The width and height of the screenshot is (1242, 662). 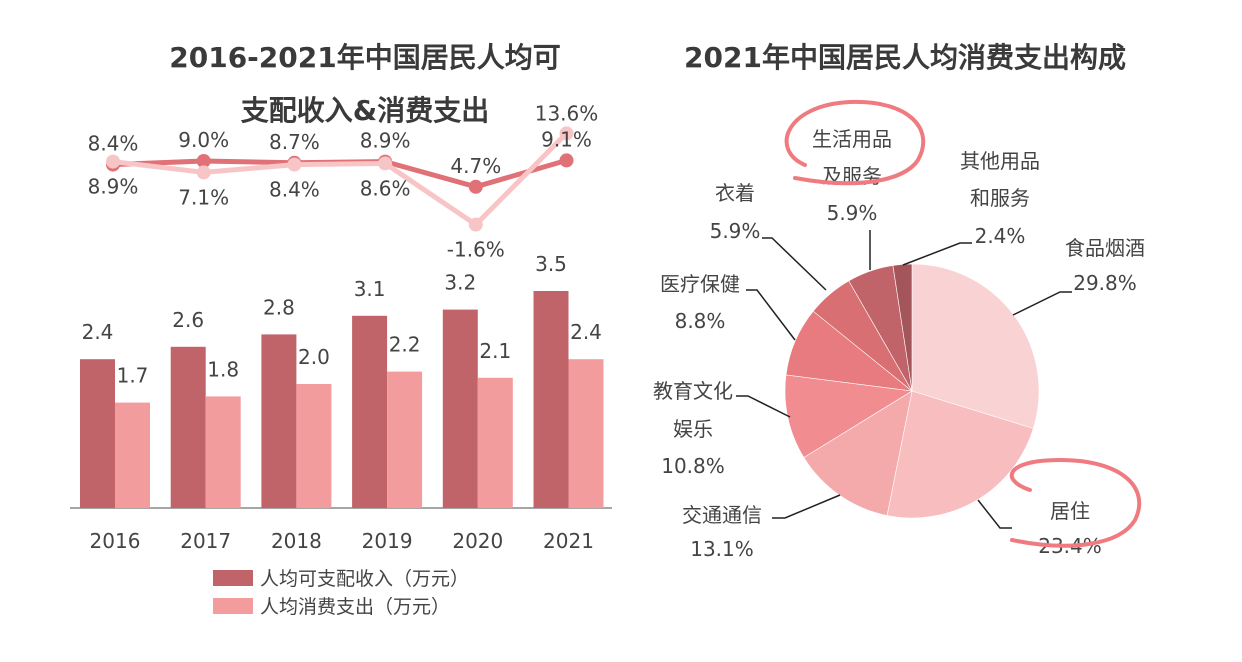 I want to click on x-tick-label: 2020, so click(x=477, y=541).